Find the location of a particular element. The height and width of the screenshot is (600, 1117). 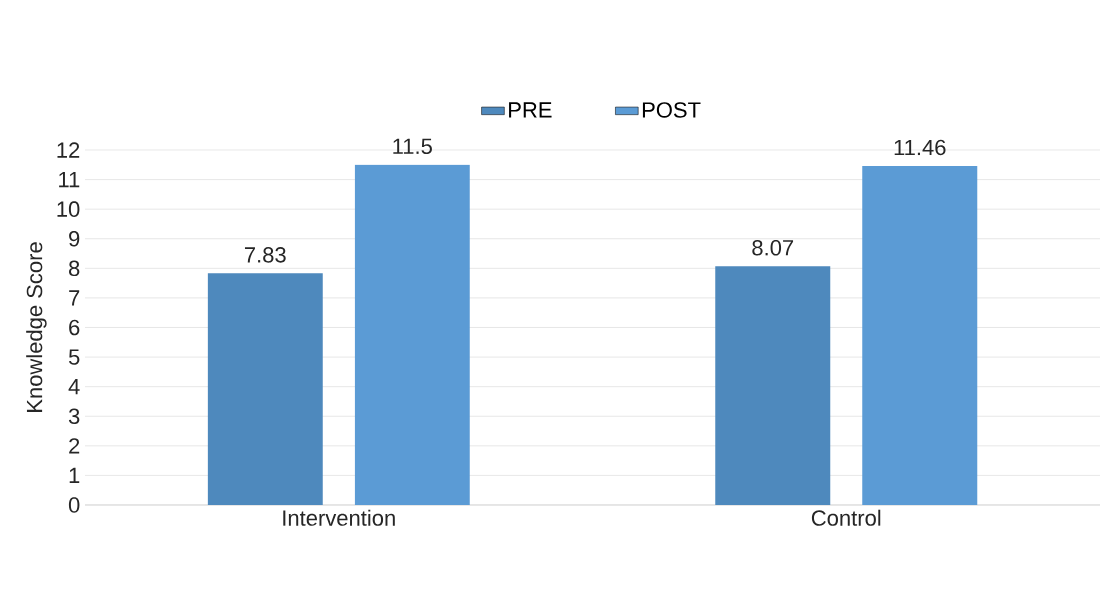

y-tick-label: 9 is located at coordinates (74, 238).